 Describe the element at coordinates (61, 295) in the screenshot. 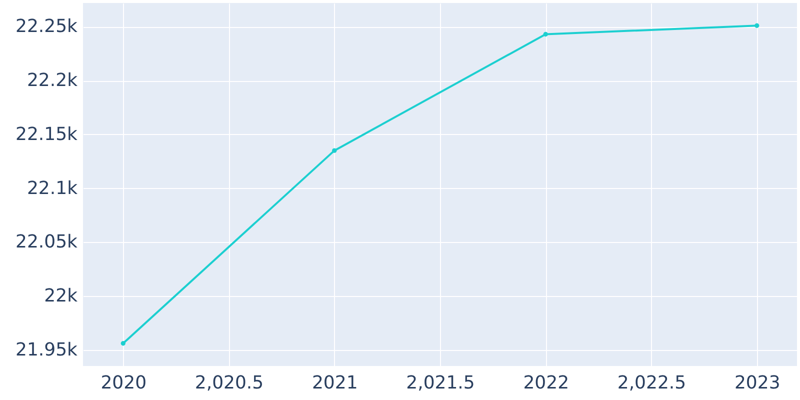

I see `y-tick-label: 22k` at that location.